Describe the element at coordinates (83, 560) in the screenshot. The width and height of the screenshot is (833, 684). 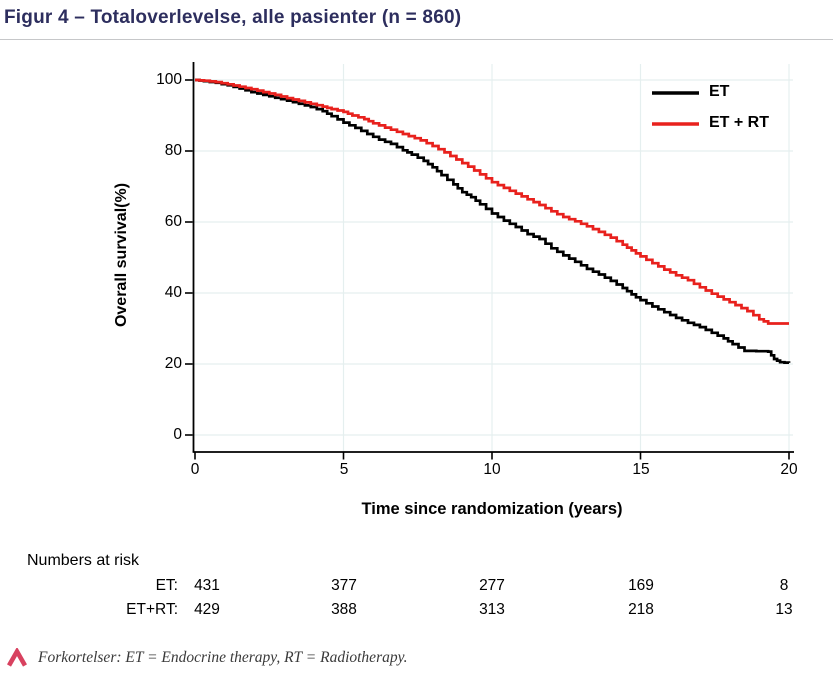
I see `numbers-at-risk-heading: Numbers at risk` at that location.